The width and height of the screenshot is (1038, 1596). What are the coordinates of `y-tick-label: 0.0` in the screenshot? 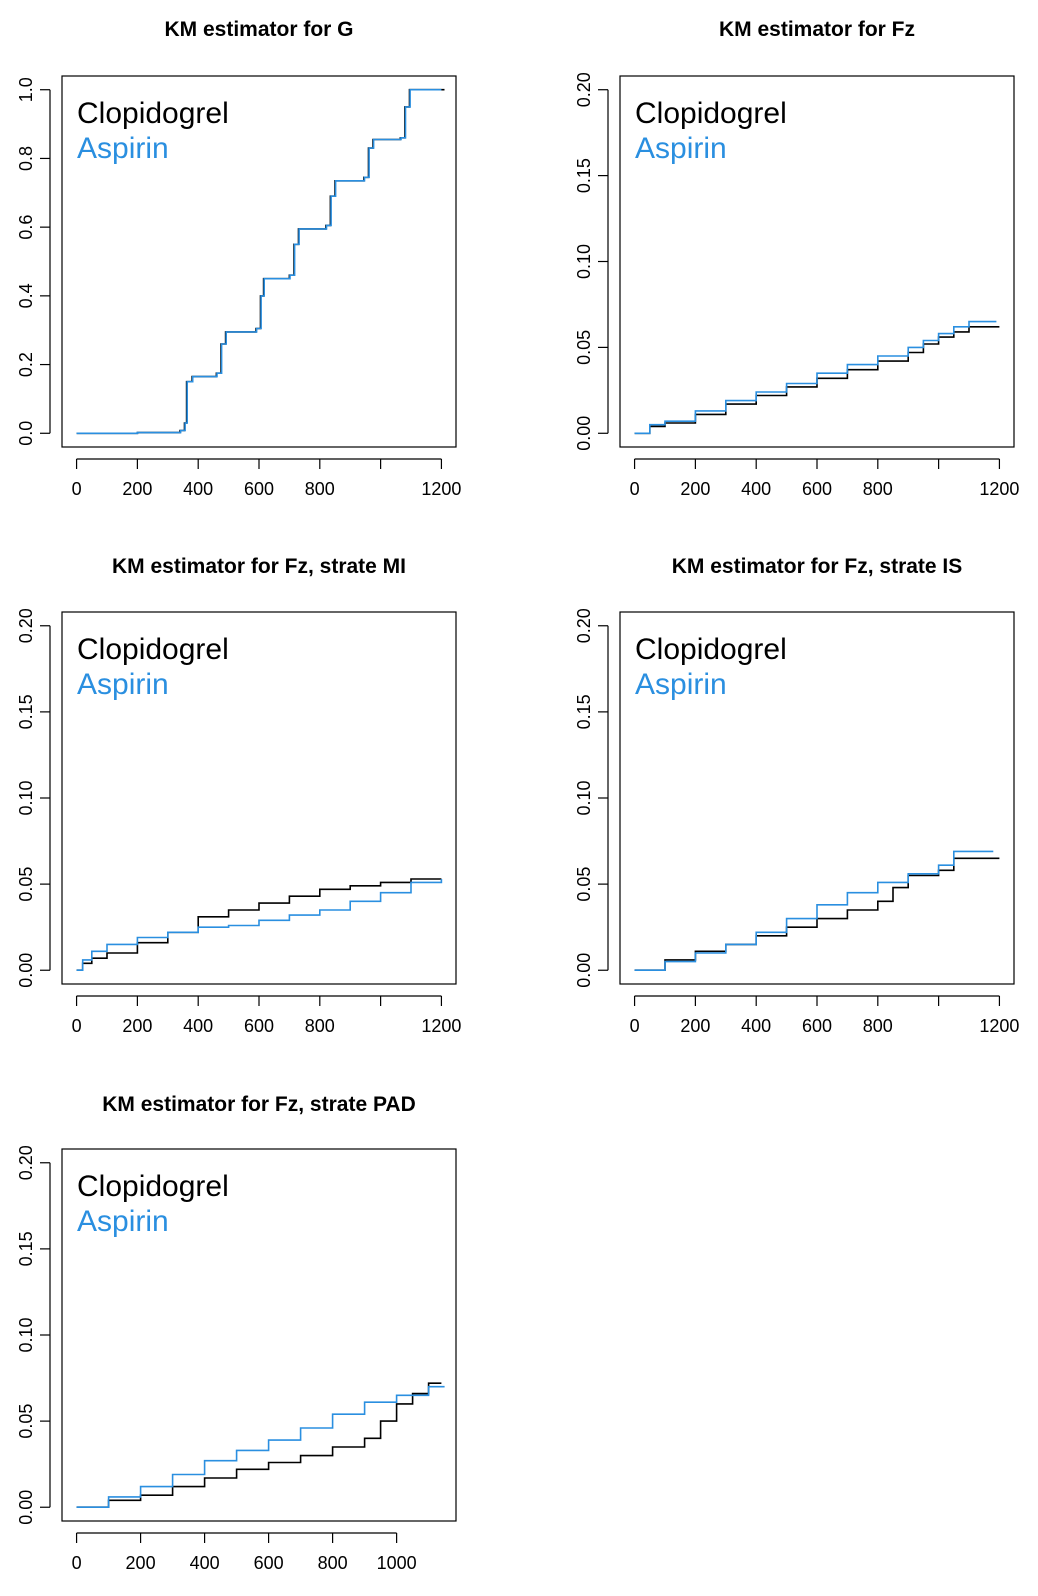 It's located at (26, 433).